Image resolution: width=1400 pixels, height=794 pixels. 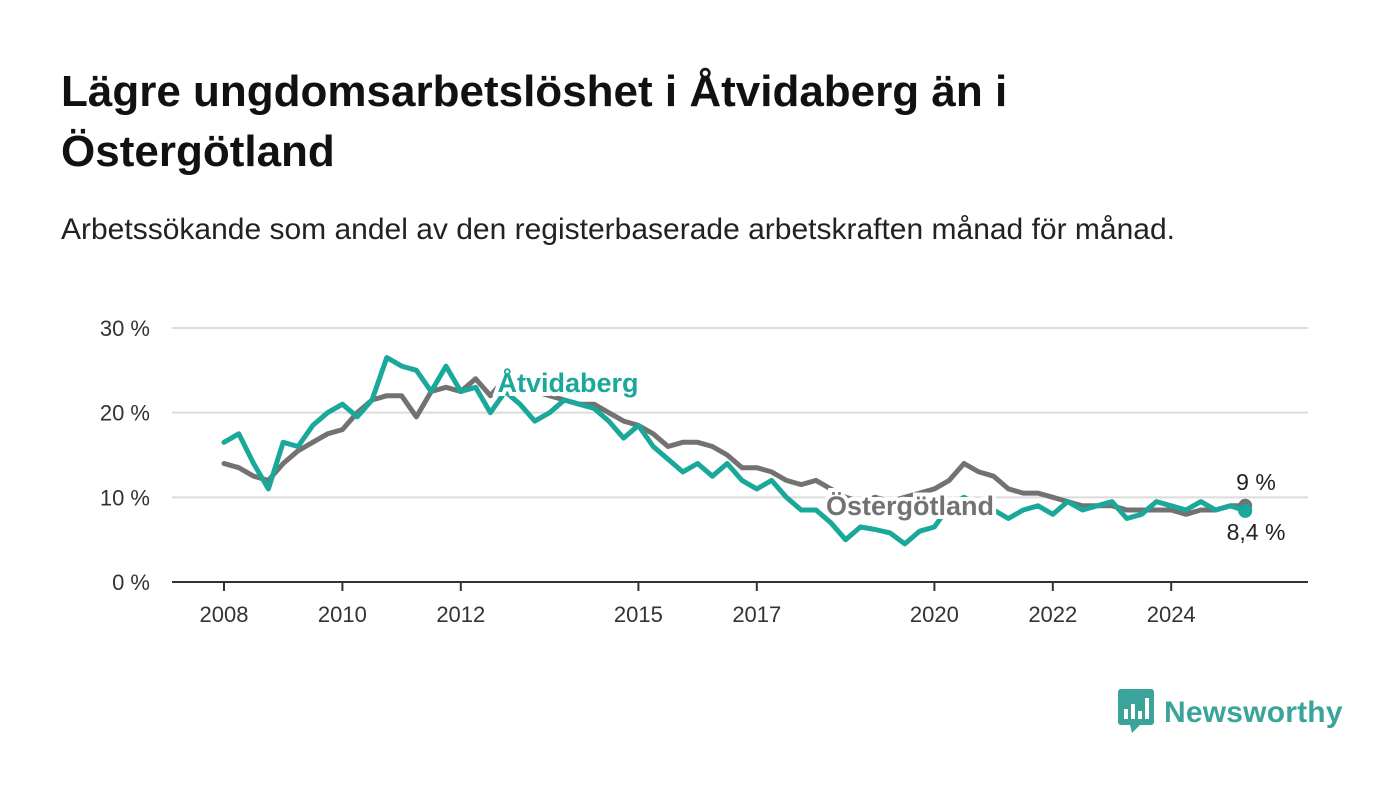 What do you see at coordinates (460, 614) in the screenshot?
I see `x-tick-label: 2012` at bounding box center [460, 614].